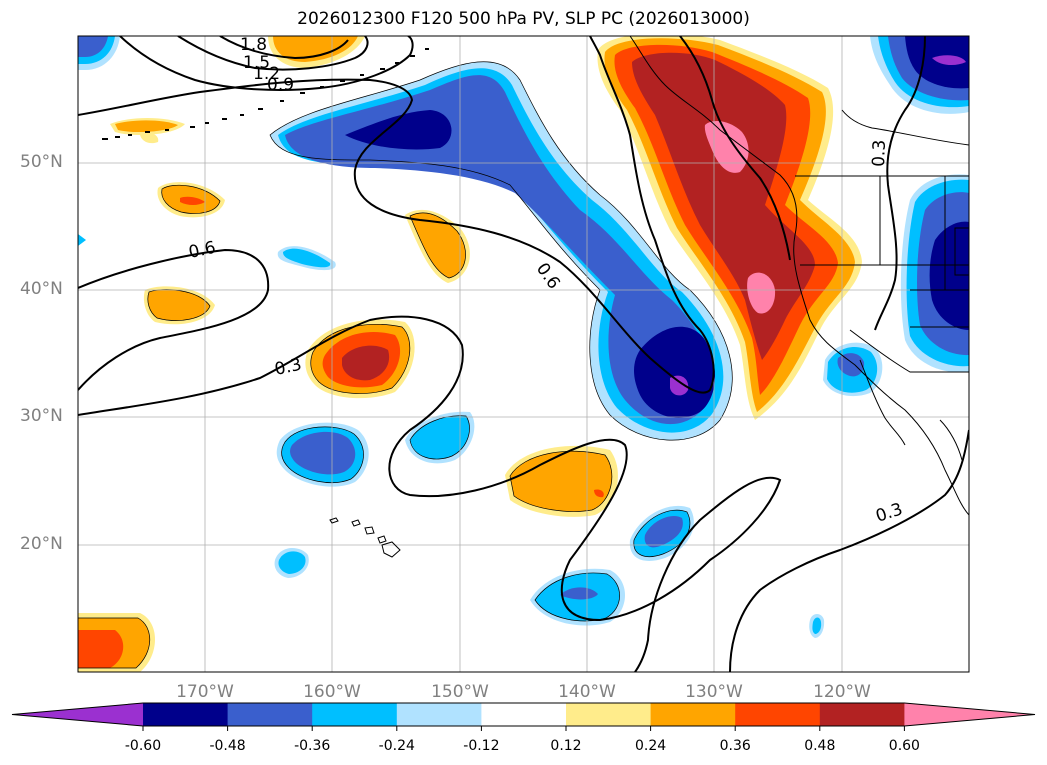 The width and height of the screenshot is (1047, 765). I want to click on hawaiian-islands, so click(365, 537).